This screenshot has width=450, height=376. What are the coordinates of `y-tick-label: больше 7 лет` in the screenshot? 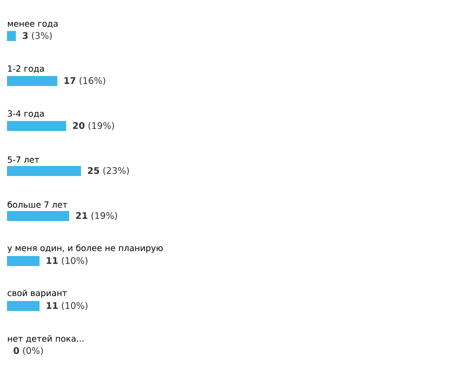 It's located at (38, 204).